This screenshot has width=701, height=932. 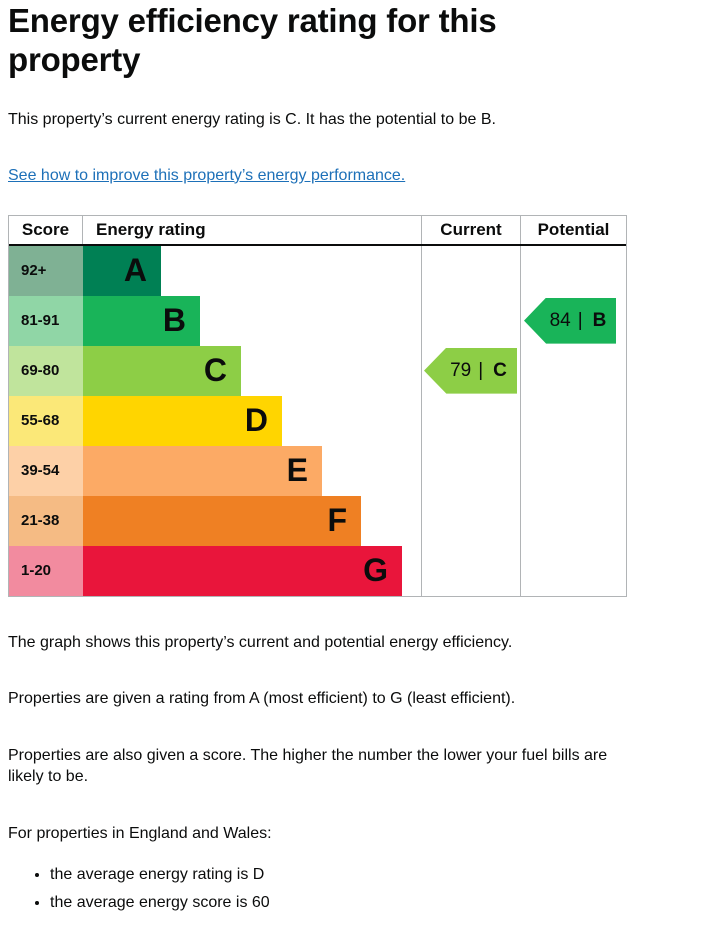 I want to click on band-row-d: 55-68 D, so click(x=215, y=420).